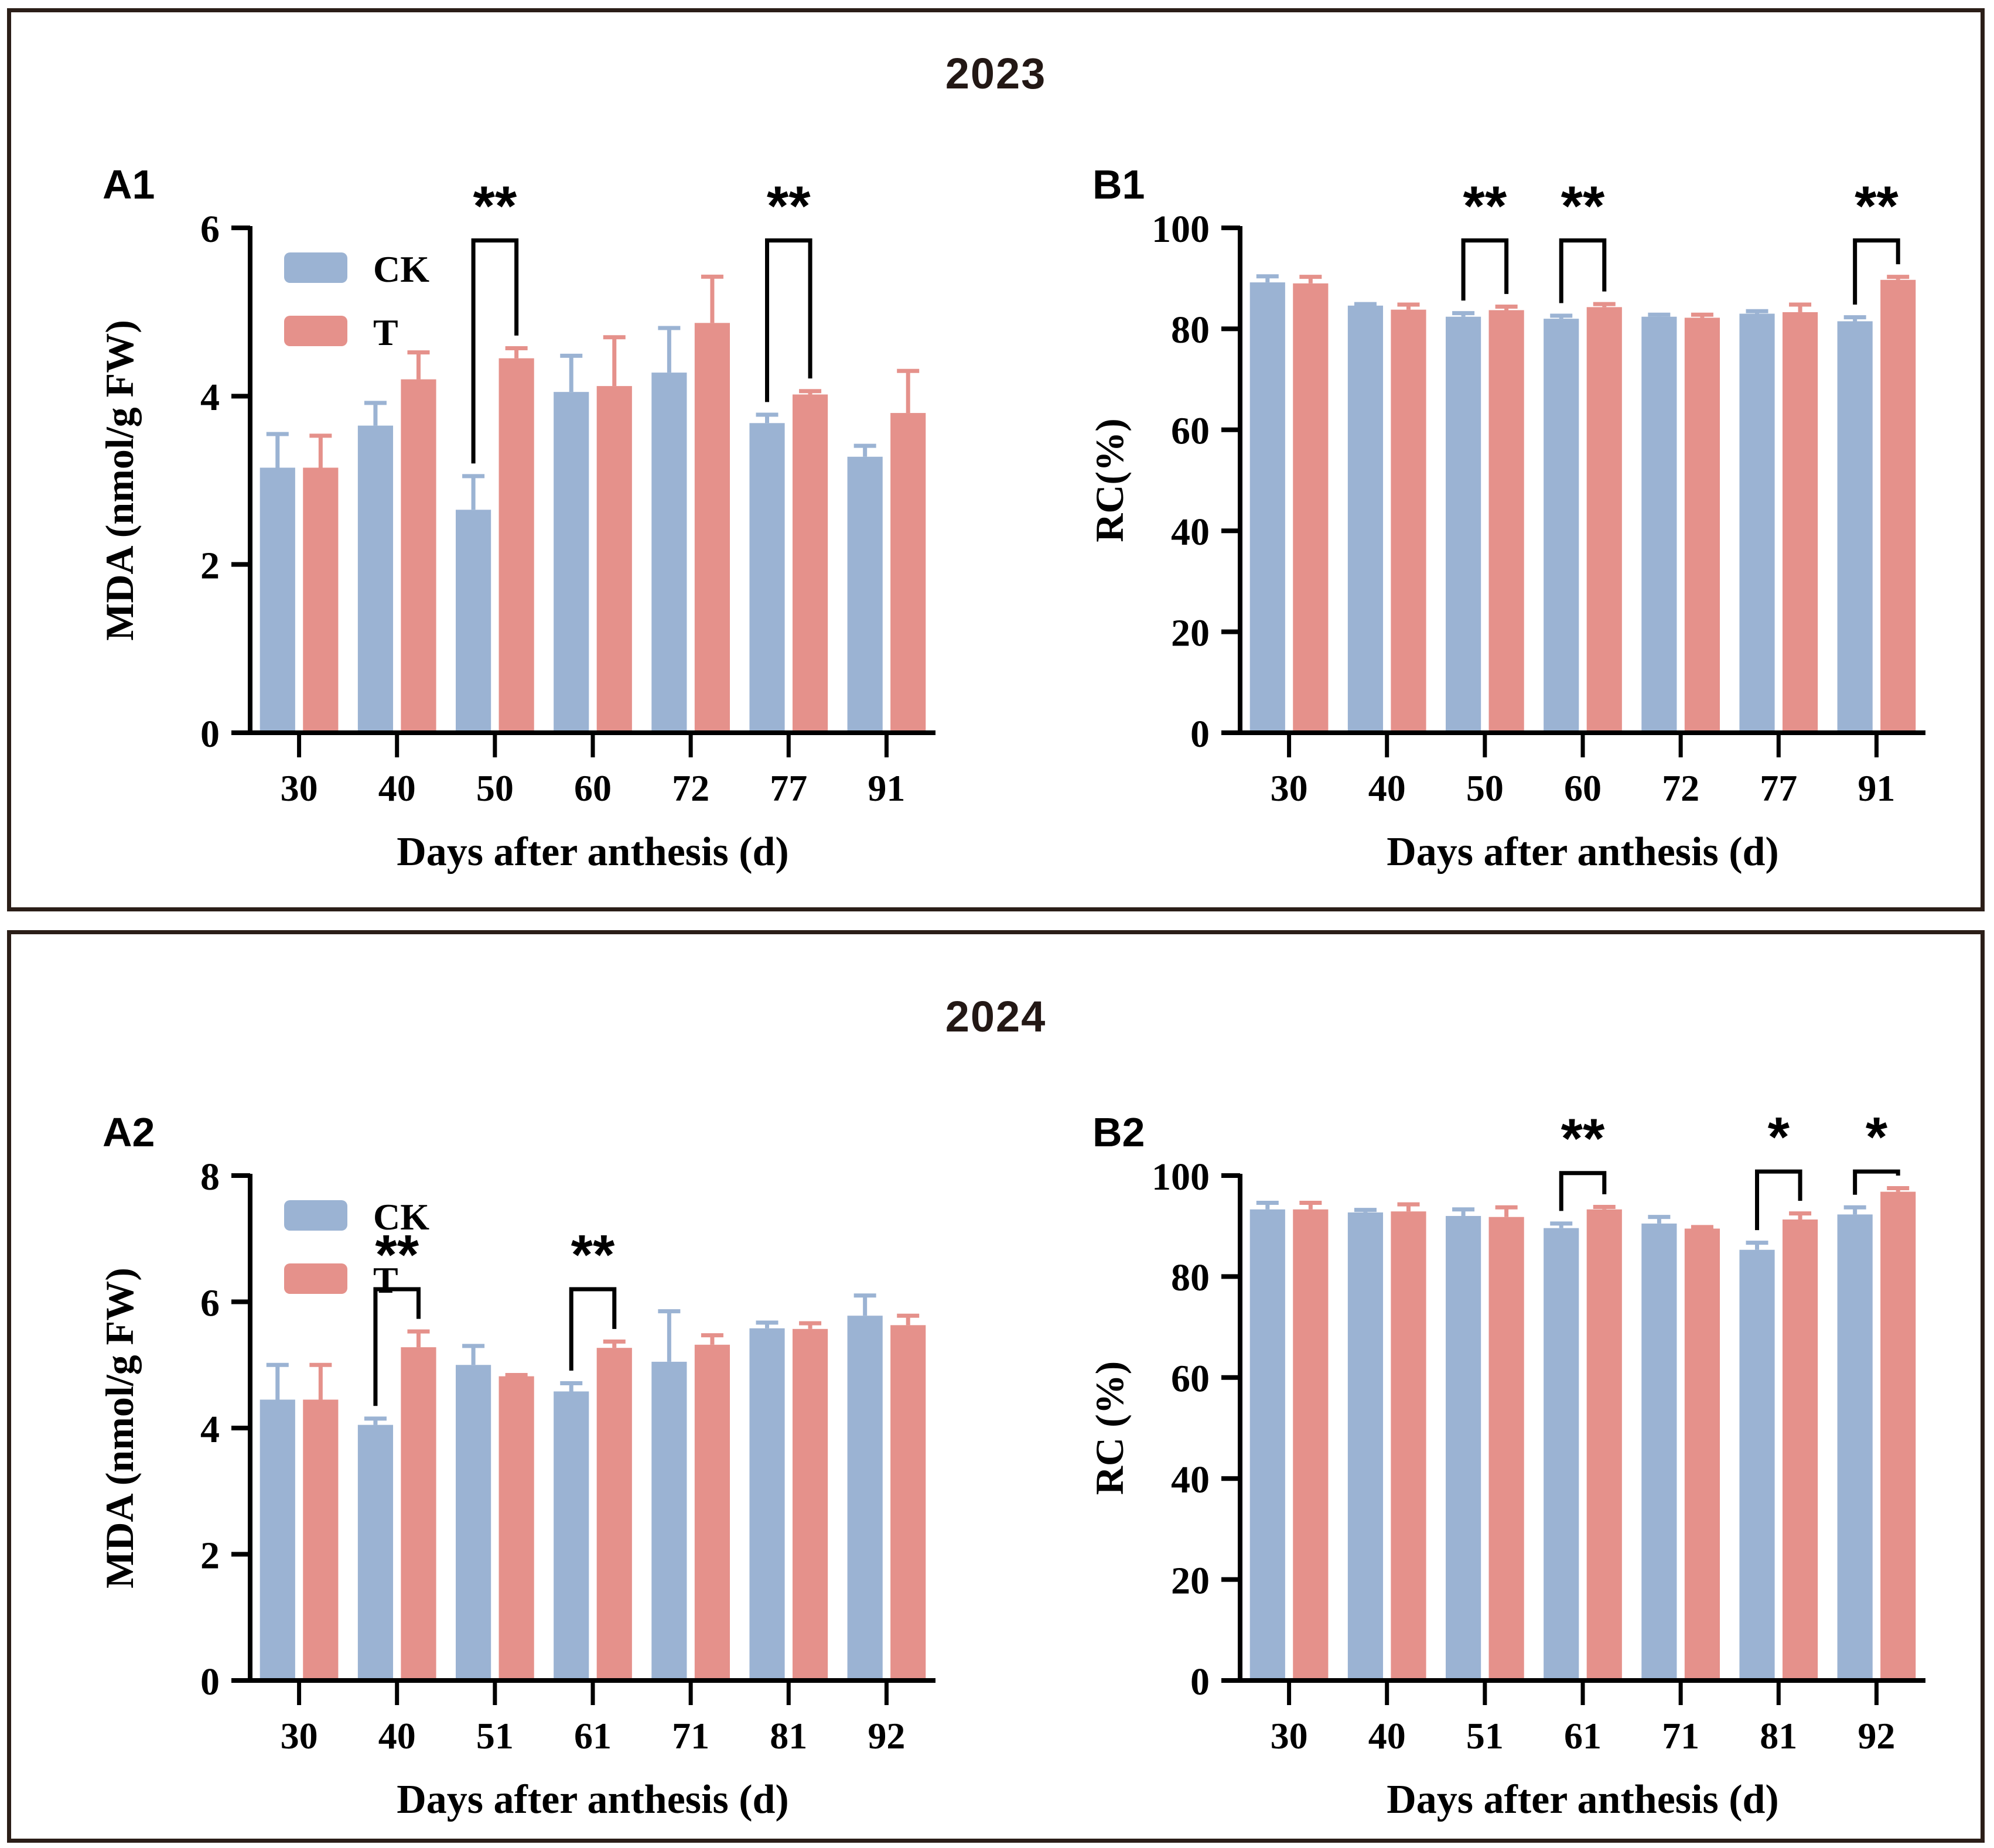  What do you see at coordinates (1485, 207) in the screenshot?
I see `significance-label-50: **` at bounding box center [1485, 207].